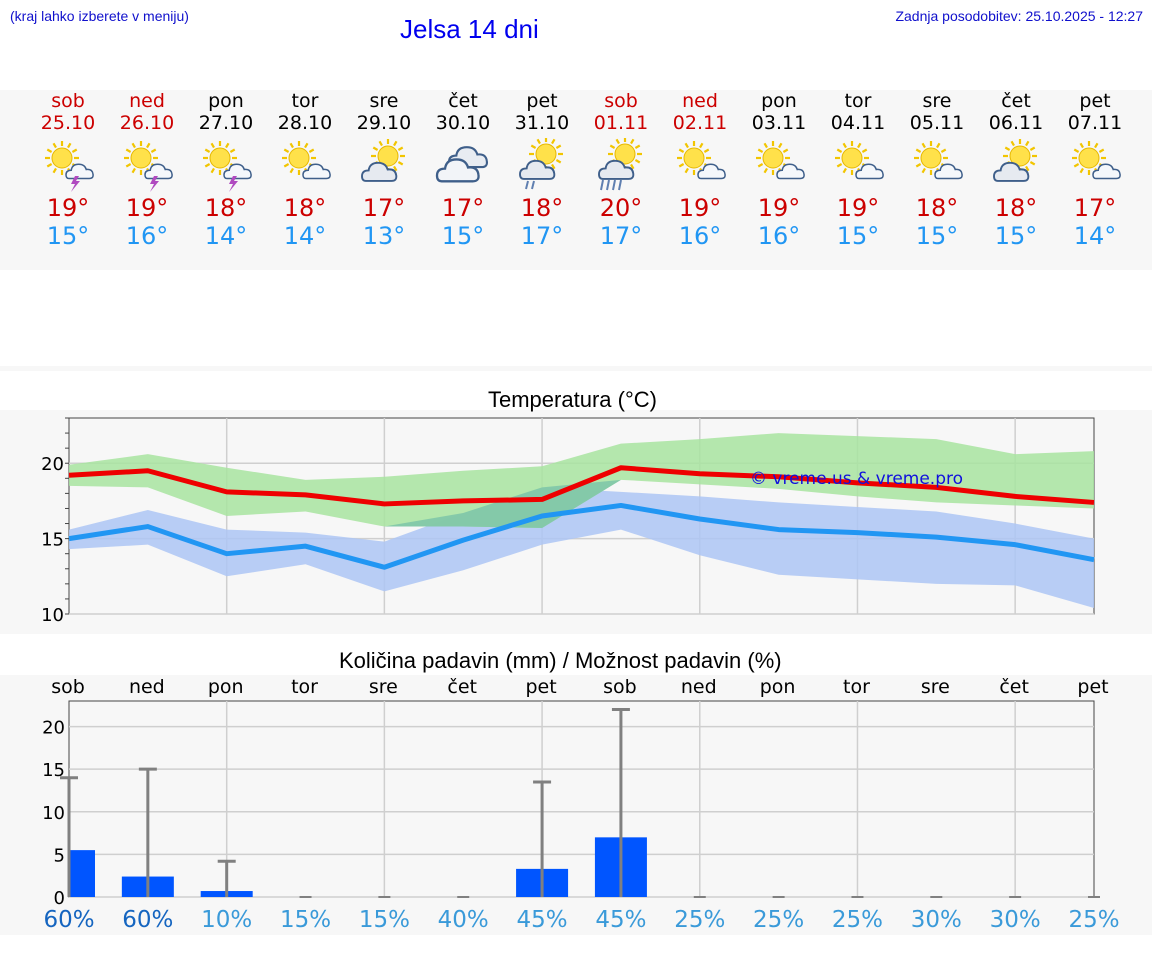 The image size is (1152, 975). Describe the element at coordinates (463, 123) in the screenshot. I see `day-date: 30.10` at that location.